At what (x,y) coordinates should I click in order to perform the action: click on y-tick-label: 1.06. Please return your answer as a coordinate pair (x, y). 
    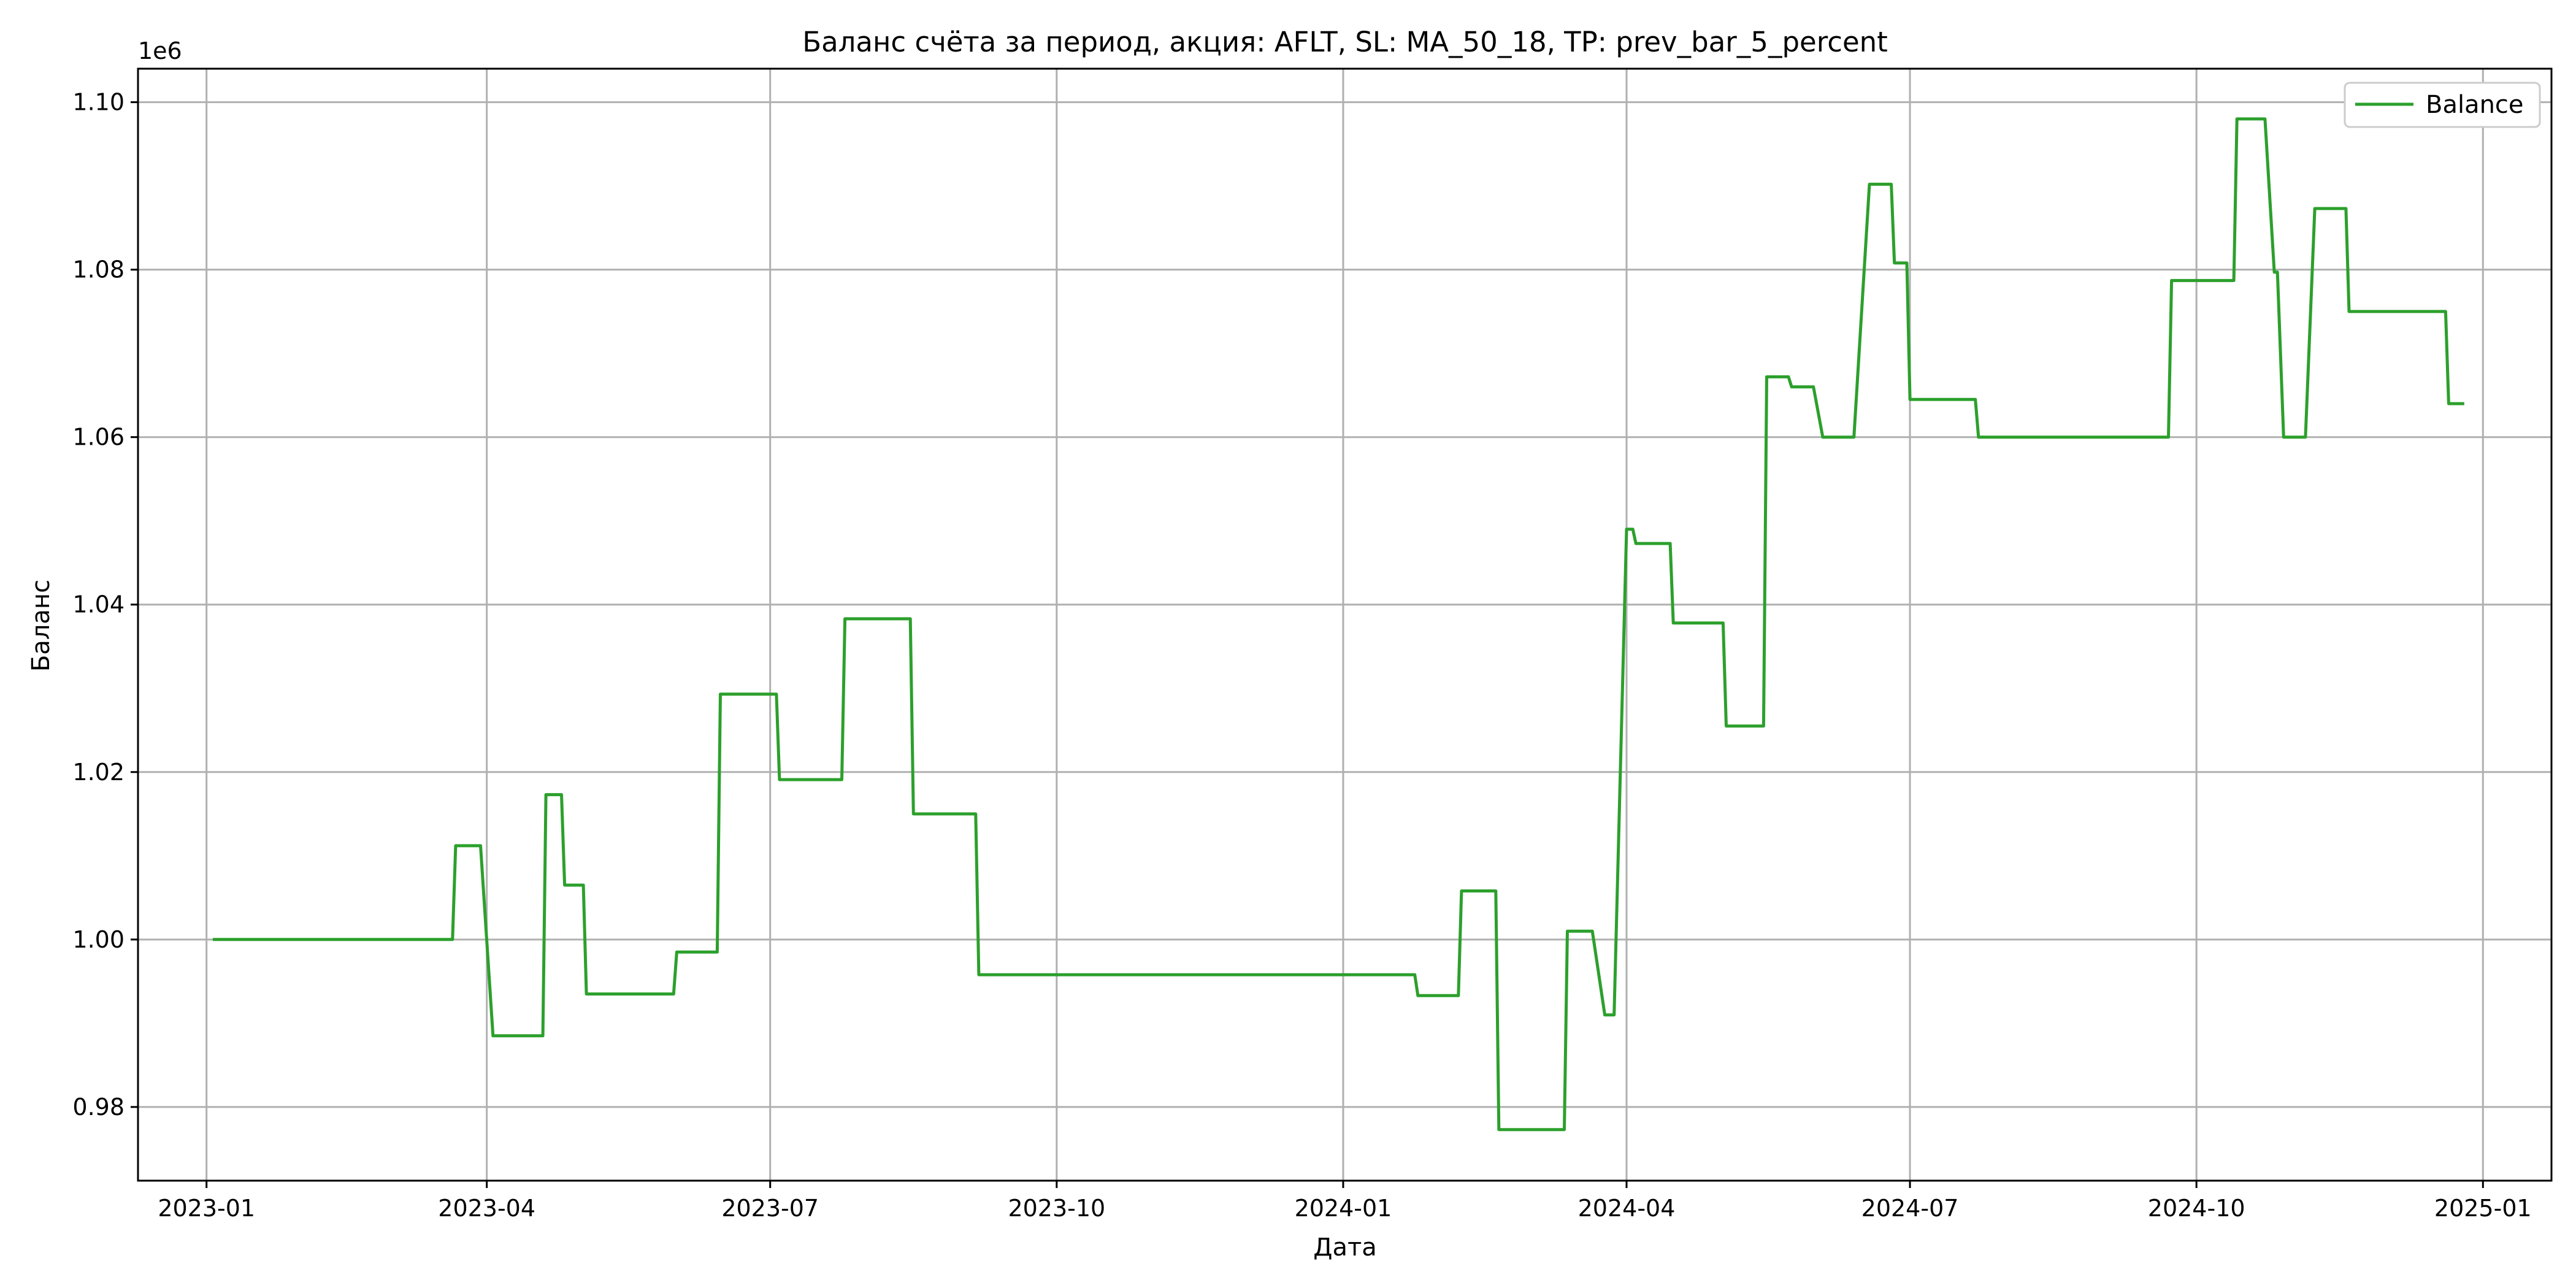
    Looking at the image, I should click on (98, 437).